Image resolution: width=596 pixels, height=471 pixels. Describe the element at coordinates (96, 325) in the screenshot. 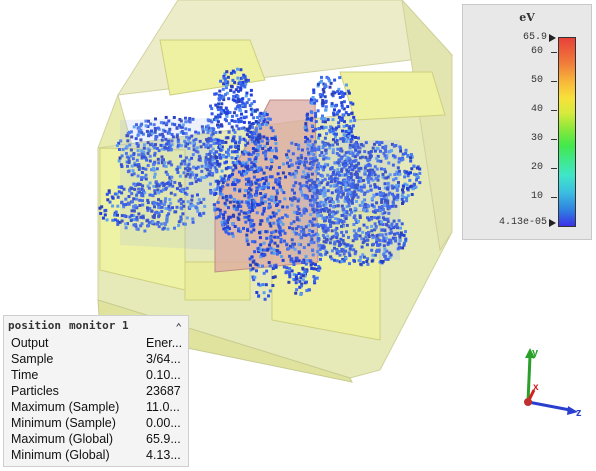

I see `info-panel-header: position monitor 1 ⌃` at that location.